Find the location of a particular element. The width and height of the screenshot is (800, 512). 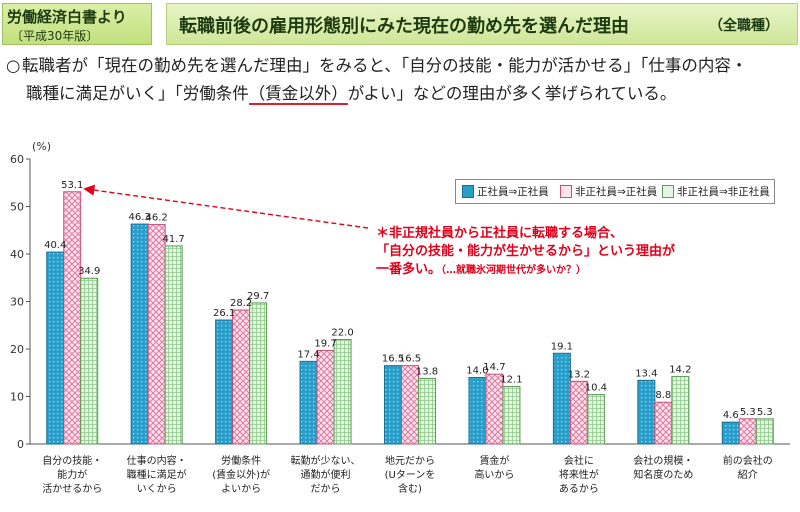

data-label: 19.1 is located at coordinates (562, 346).